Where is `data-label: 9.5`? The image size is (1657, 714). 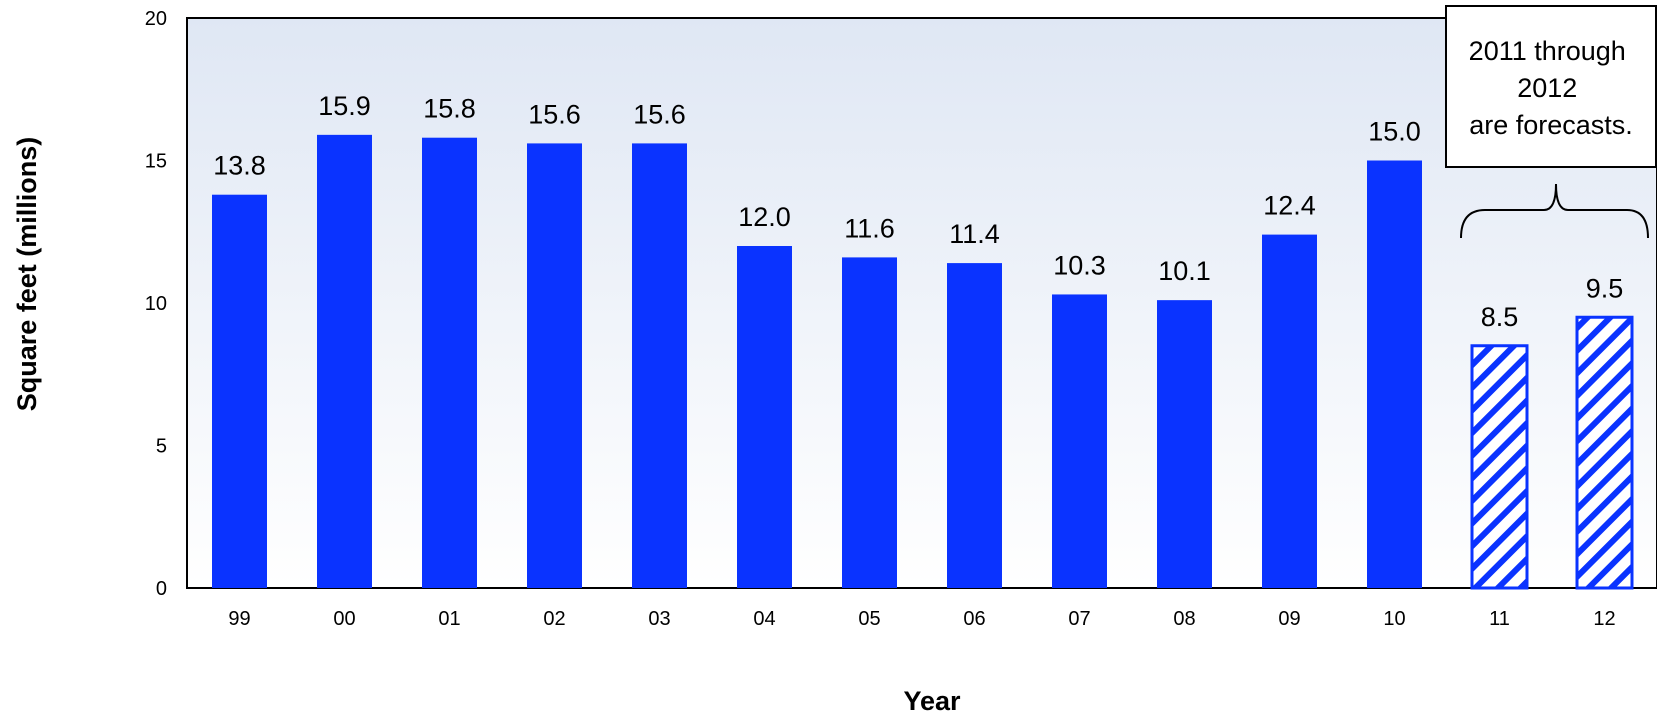 data-label: 9.5 is located at coordinates (1605, 288).